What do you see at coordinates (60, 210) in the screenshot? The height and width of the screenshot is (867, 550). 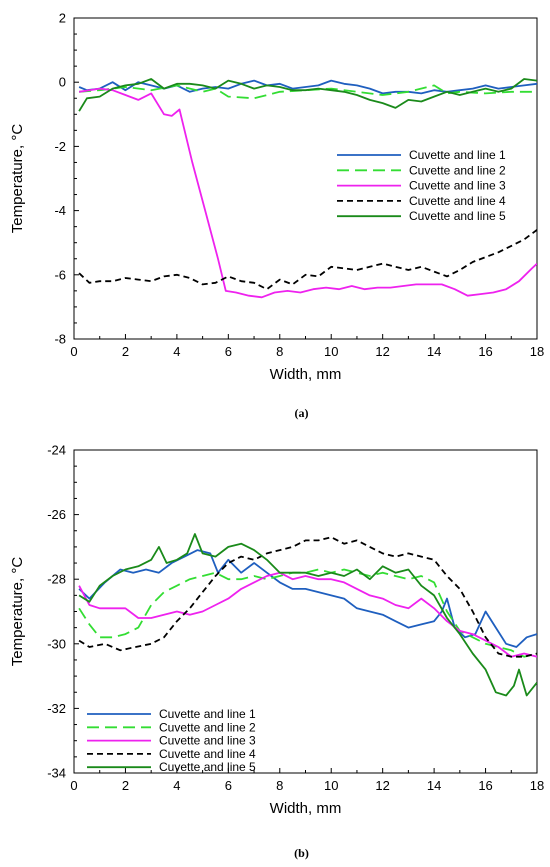 I see `y-tick-label: -4` at bounding box center [60, 210].